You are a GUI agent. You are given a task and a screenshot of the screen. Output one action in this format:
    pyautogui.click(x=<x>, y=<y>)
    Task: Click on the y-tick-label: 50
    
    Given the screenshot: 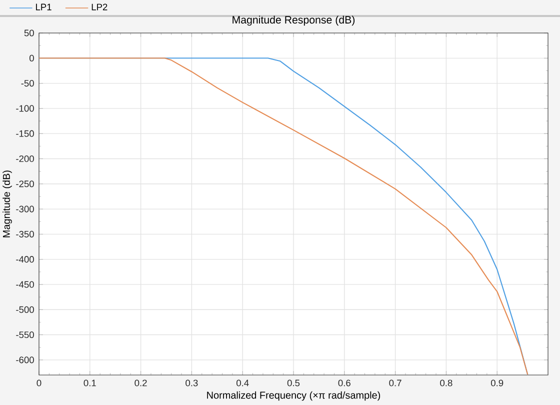 What is the action you would take?
    pyautogui.click(x=29, y=33)
    